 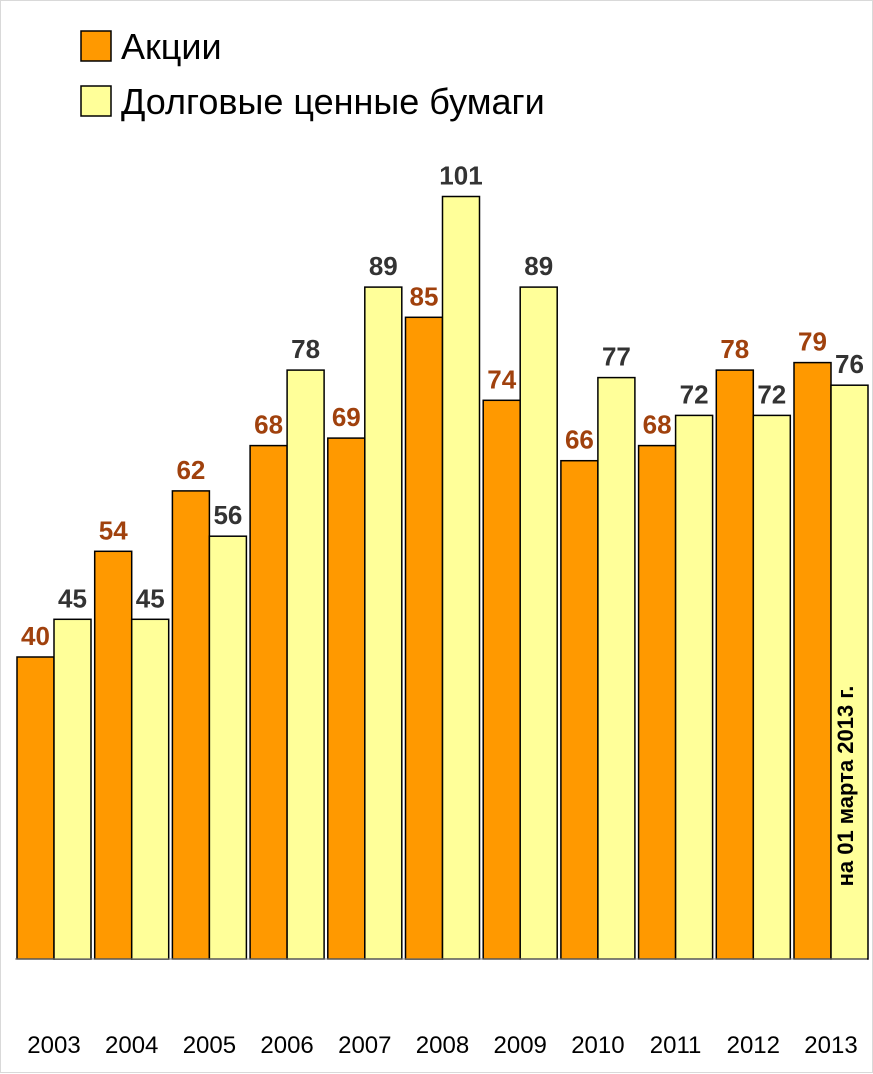 I want to click on bar-shares-2005, so click(x=191, y=725).